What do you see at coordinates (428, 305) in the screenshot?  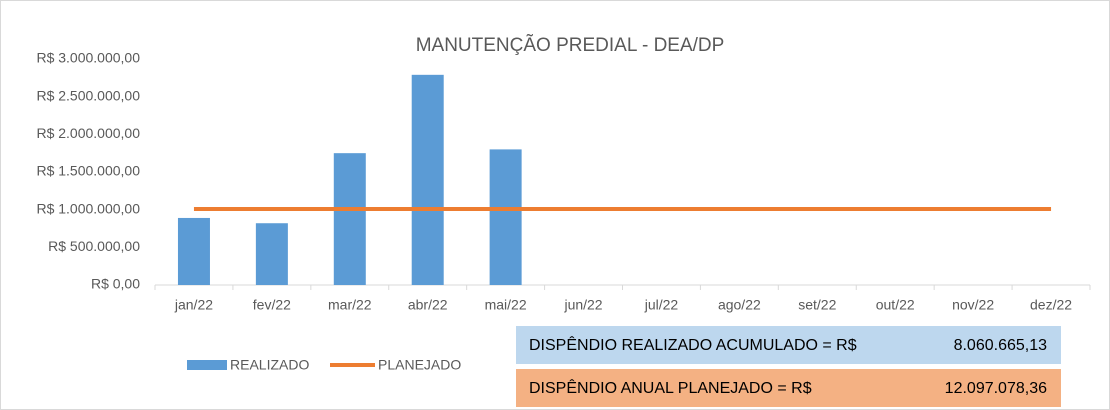 I see `x-tick-label: abr/22` at bounding box center [428, 305].